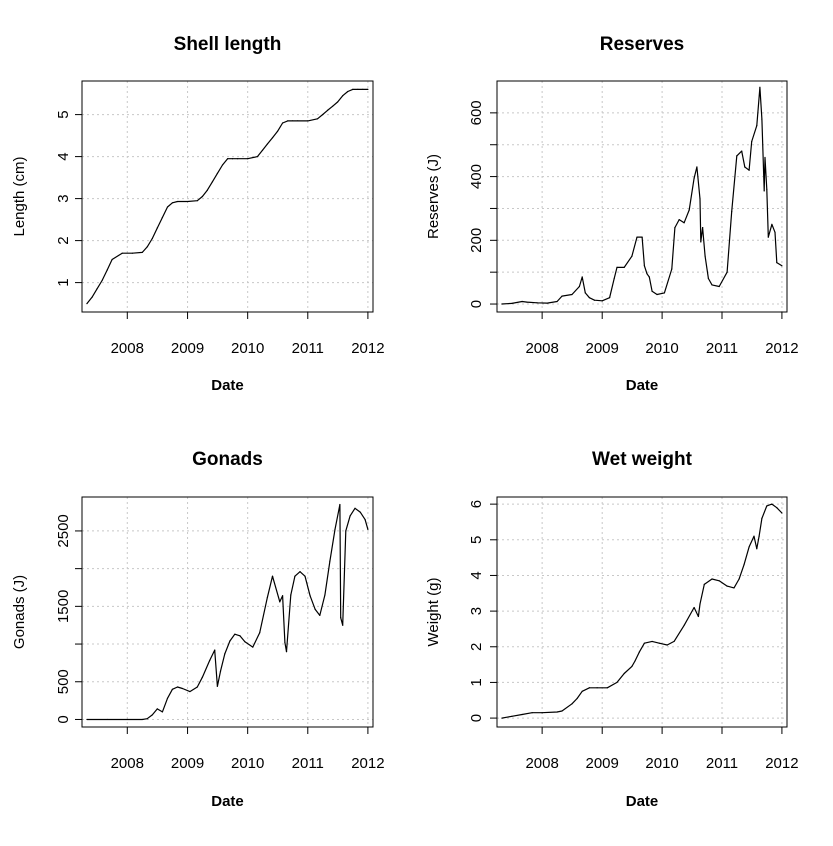 This screenshot has height=846, width=833. Describe the element at coordinates (19, 612) in the screenshot. I see `y-axis-label: Gonads (J)` at that location.